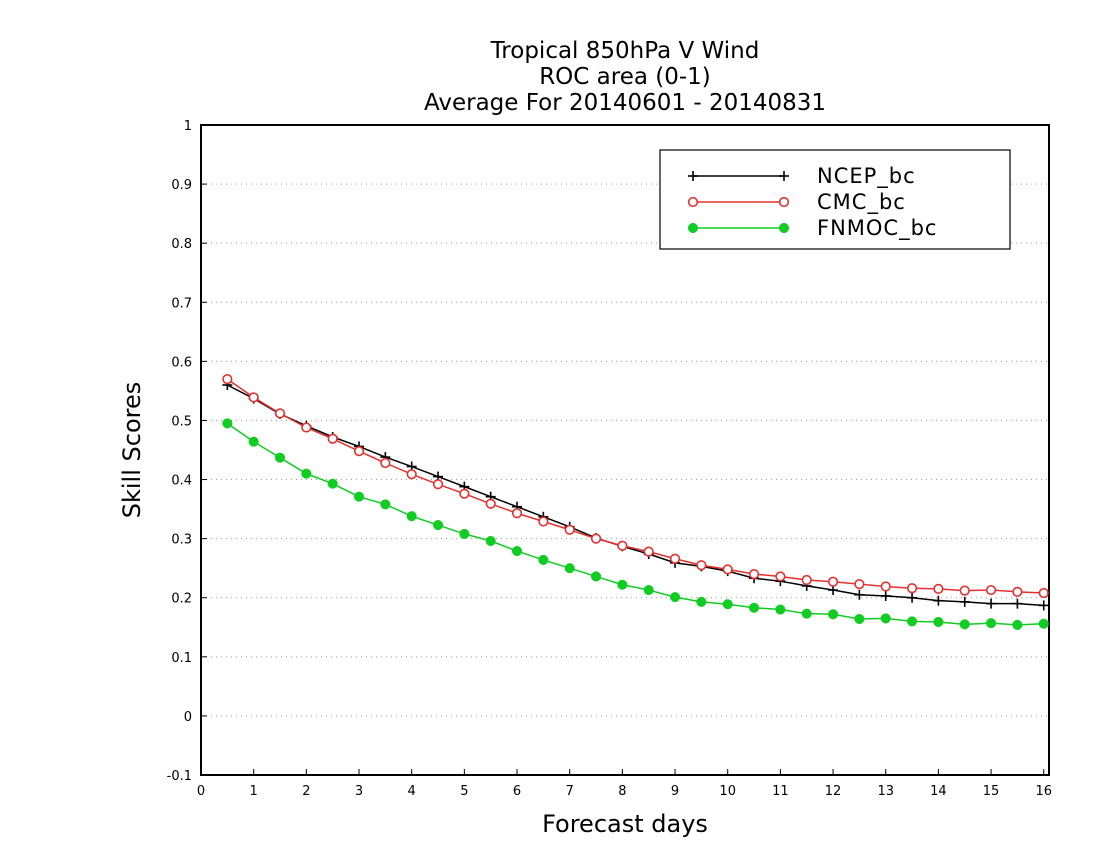  Describe the element at coordinates (727, 791) in the screenshot. I see `x-tick-label: 10` at that location.